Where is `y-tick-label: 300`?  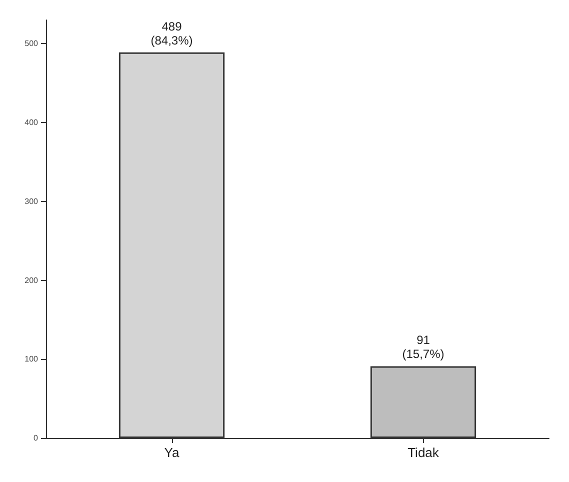 y-tick-label: 300 is located at coordinates (31, 201).